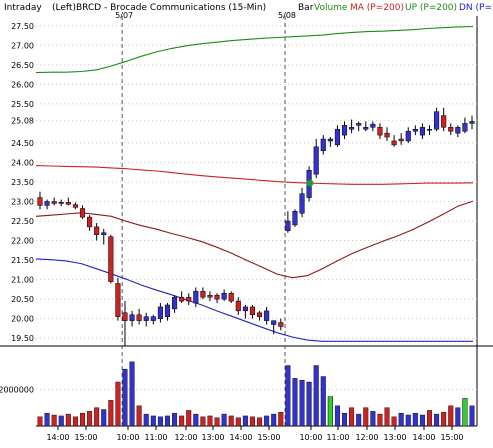 The width and height of the screenshot is (493, 448). I want to click on price-tick-label: 19.50, so click(22, 338).